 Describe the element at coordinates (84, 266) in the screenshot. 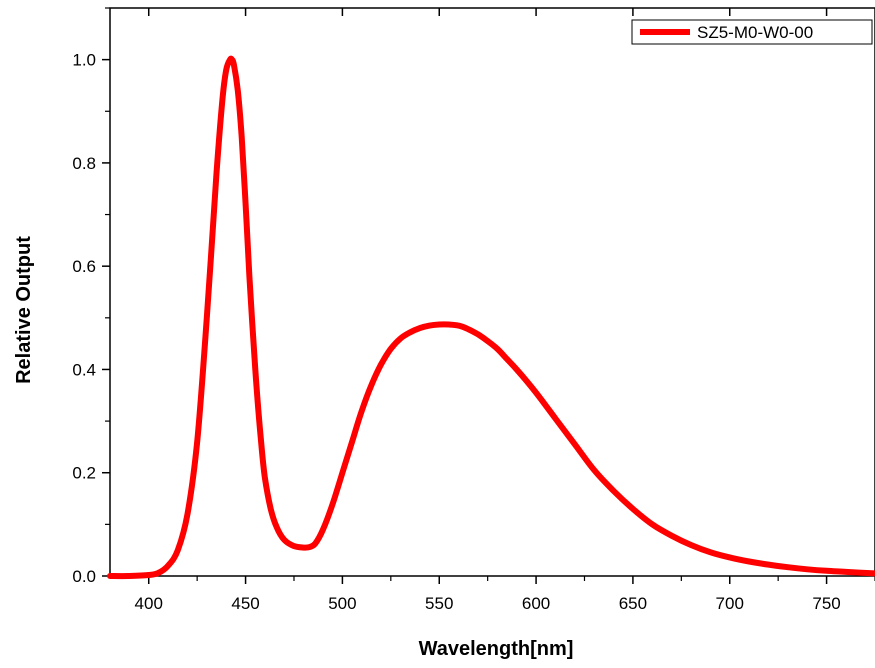

I see `y-tick-label: 0.6` at that location.